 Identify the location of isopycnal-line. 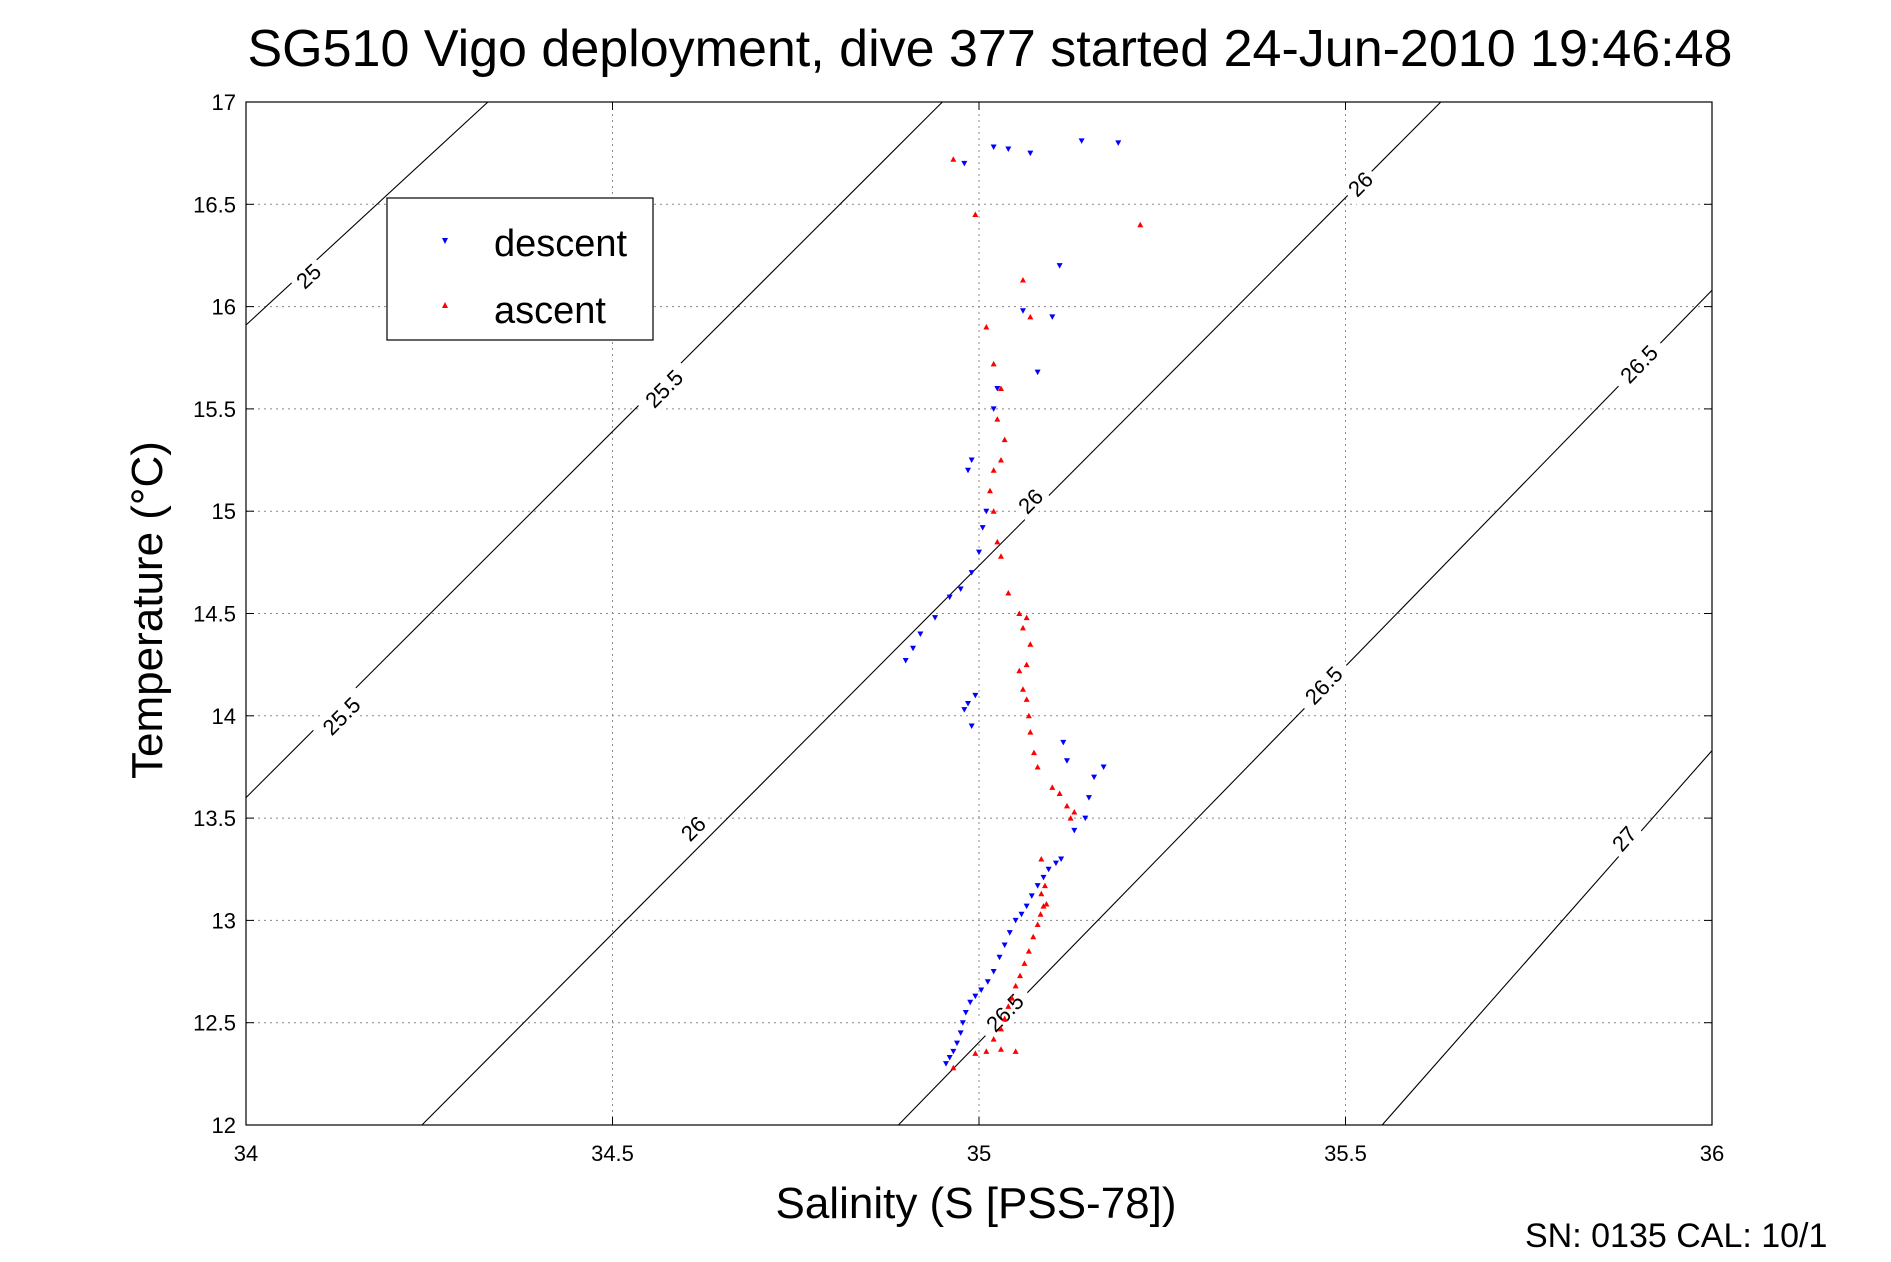
(1547, 938).